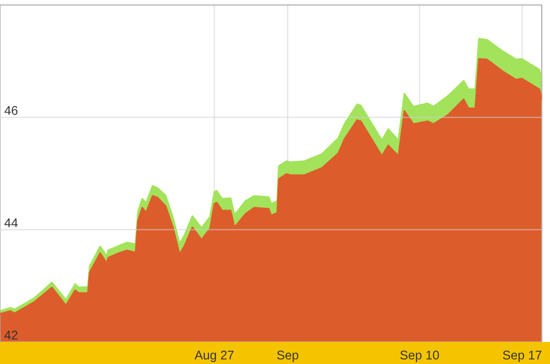 This screenshot has width=550, height=364. Describe the element at coordinates (419, 356) in the screenshot. I see `x-tick-label: Sep 10` at that location.